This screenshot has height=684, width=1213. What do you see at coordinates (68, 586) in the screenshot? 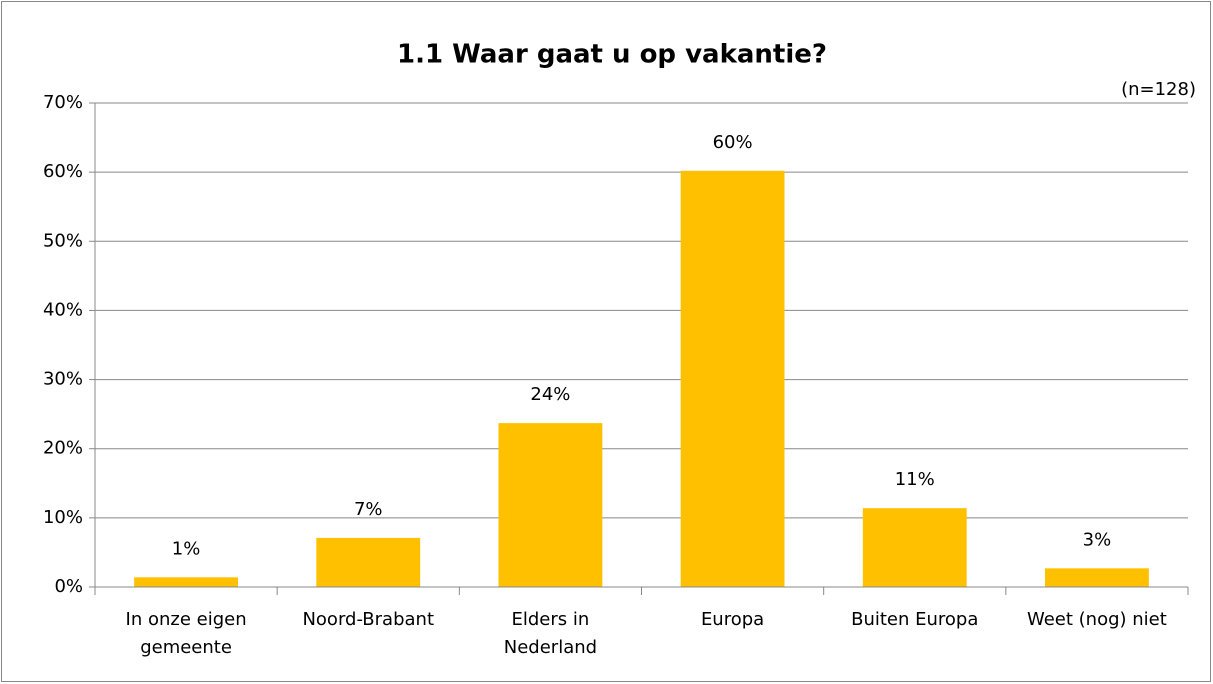
I see `y-tick-label: 0%` at bounding box center [68, 586].